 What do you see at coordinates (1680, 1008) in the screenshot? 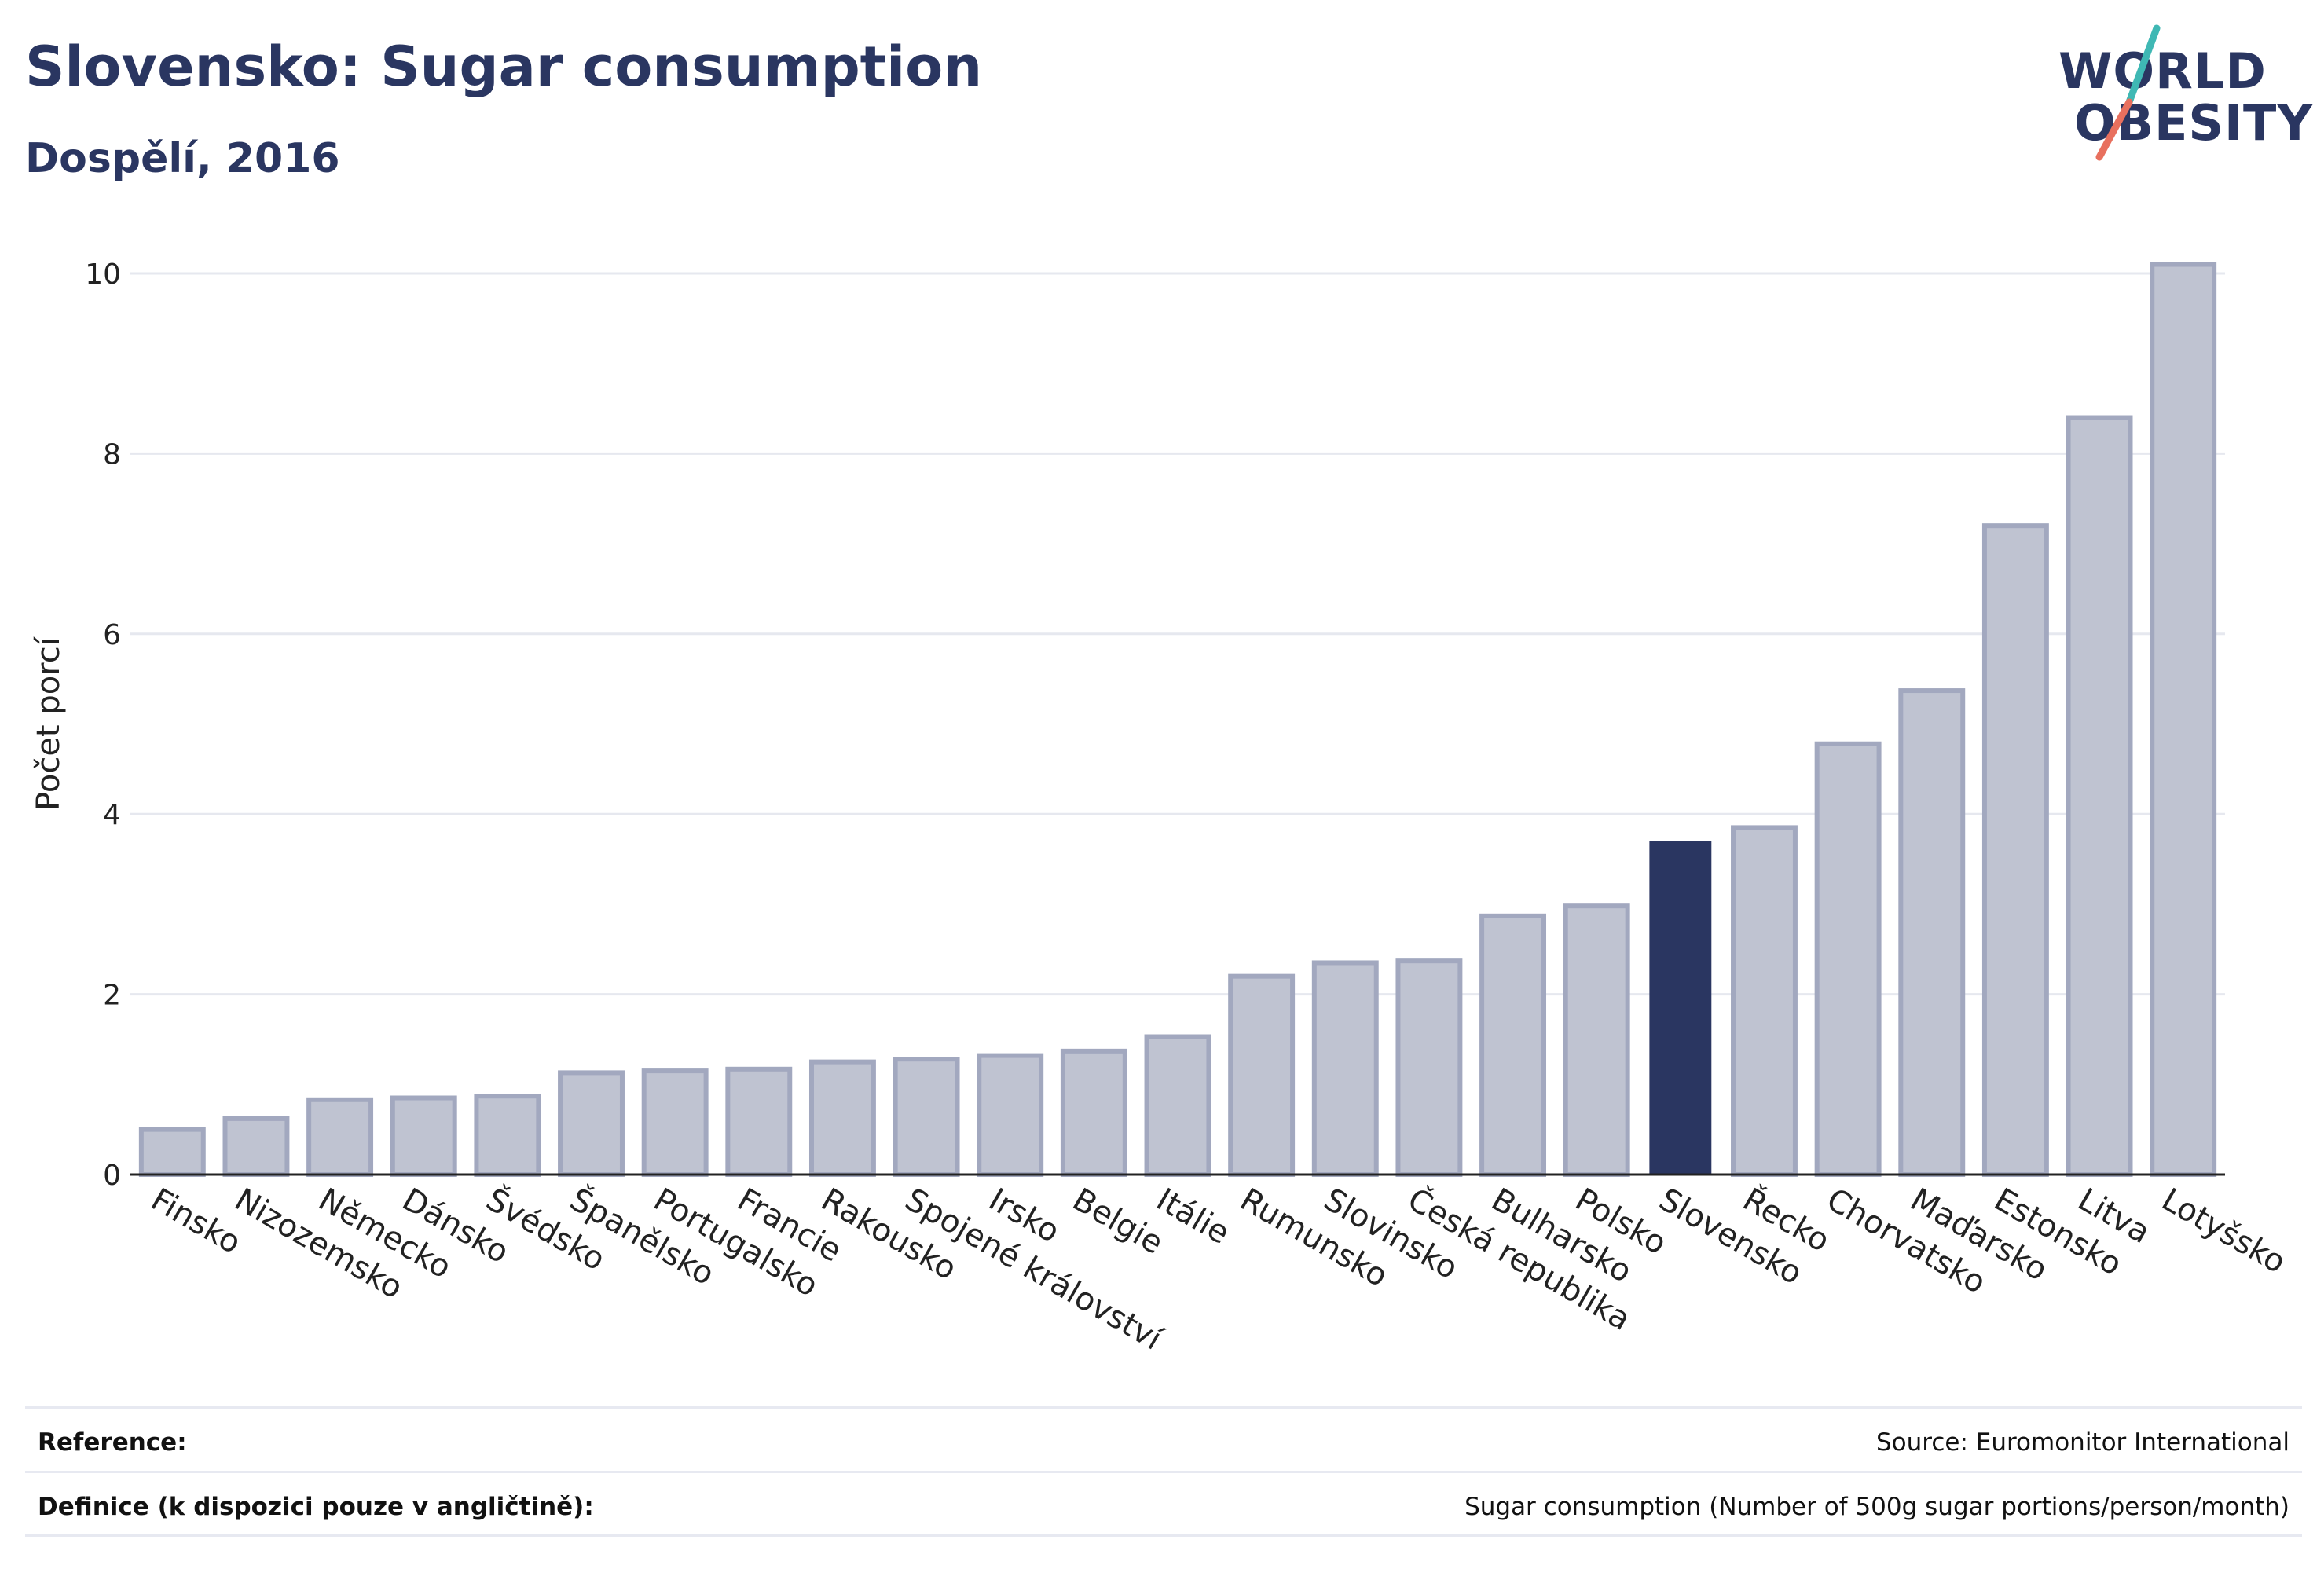
I see `bar-highlighted` at bounding box center [1680, 1008].